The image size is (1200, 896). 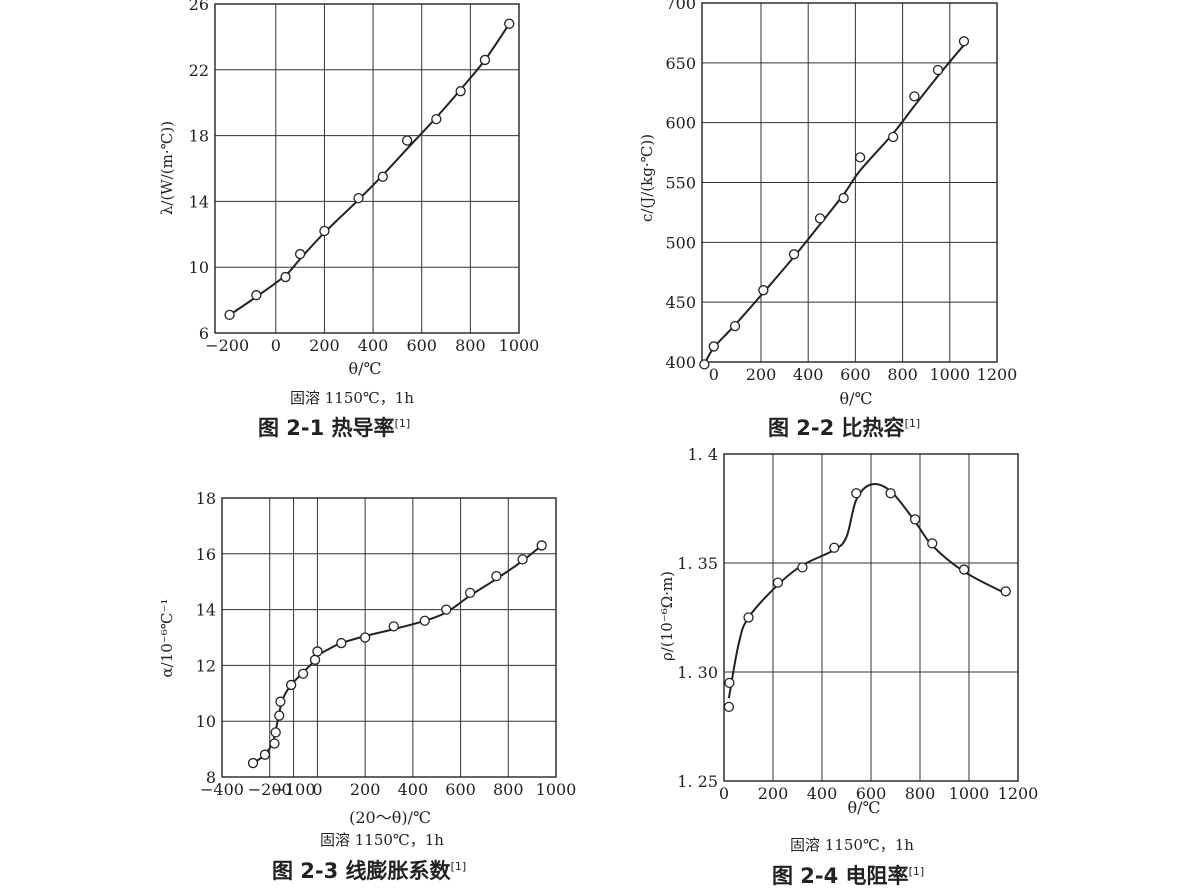 I want to click on chart-3-xtick-label: 800, so click(x=508, y=789).